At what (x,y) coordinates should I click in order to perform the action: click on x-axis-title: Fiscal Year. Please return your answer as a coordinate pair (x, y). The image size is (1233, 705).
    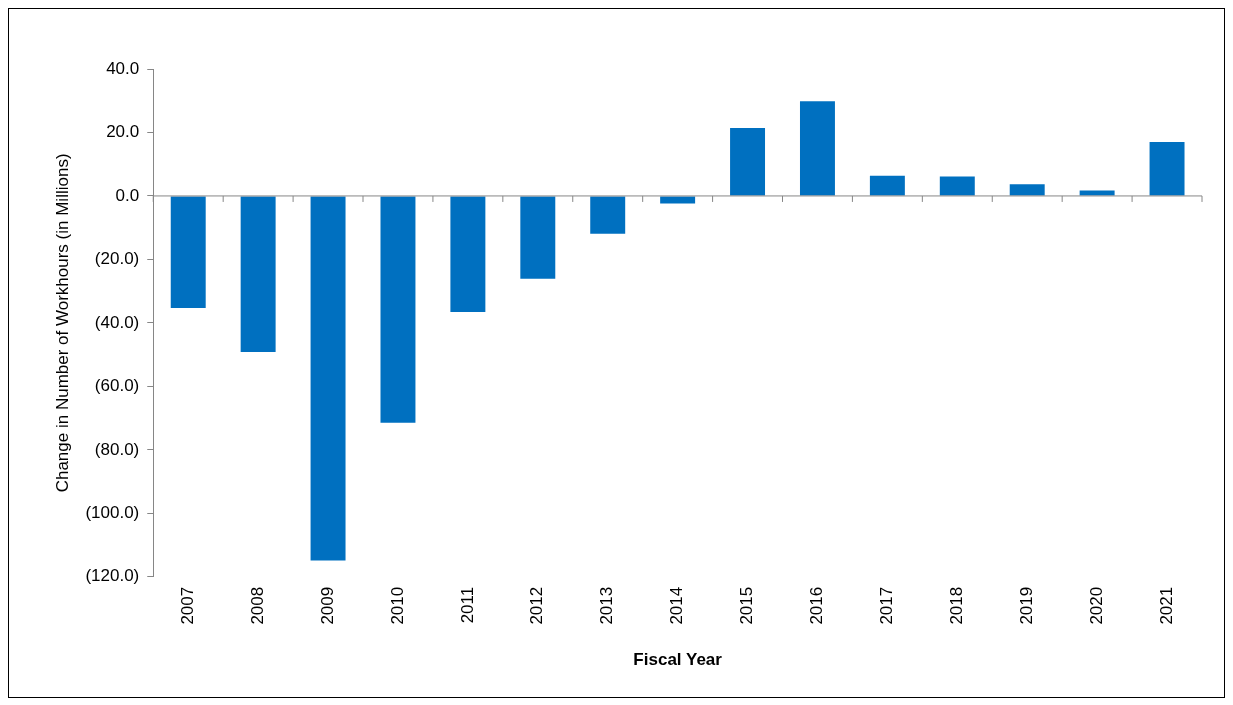
    Looking at the image, I should click on (678, 660).